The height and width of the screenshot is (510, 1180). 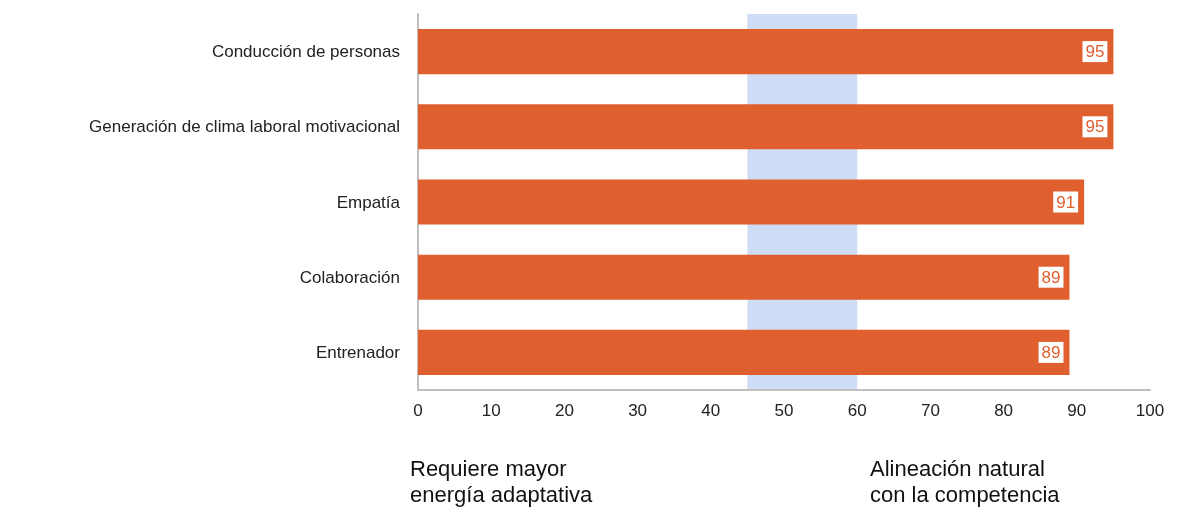 What do you see at coordinates (784, 410) in the screenshot?
I see `x-tick-label: 50` at bounding box center [784, 410].